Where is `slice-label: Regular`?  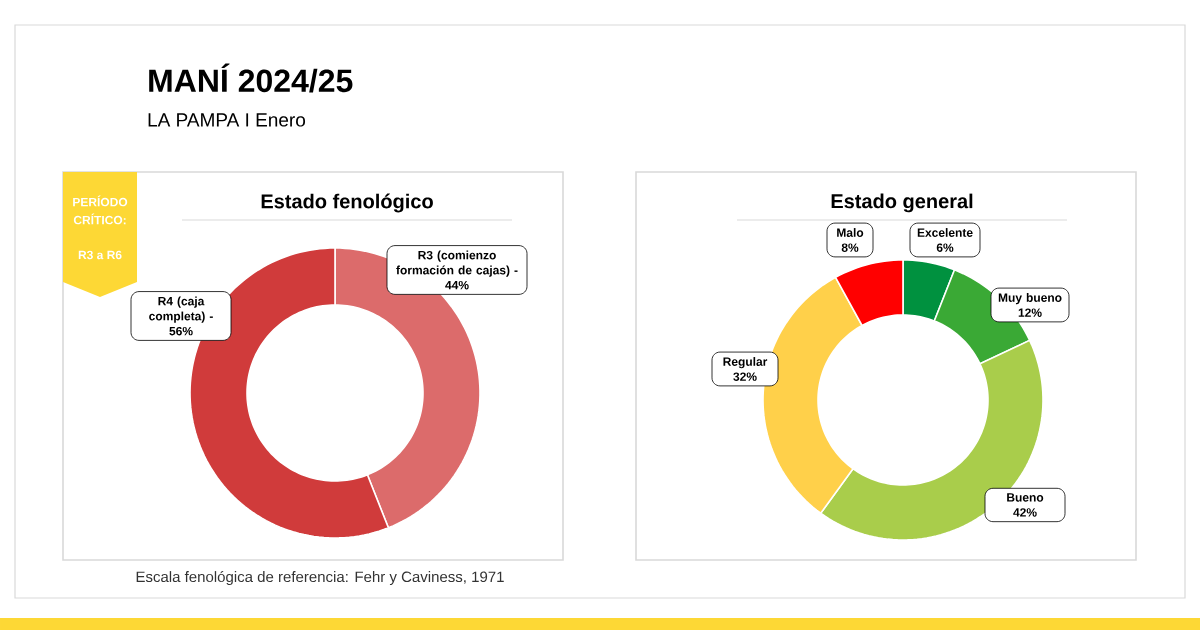
slice-label: Regular is located at coordinates (745, 363).